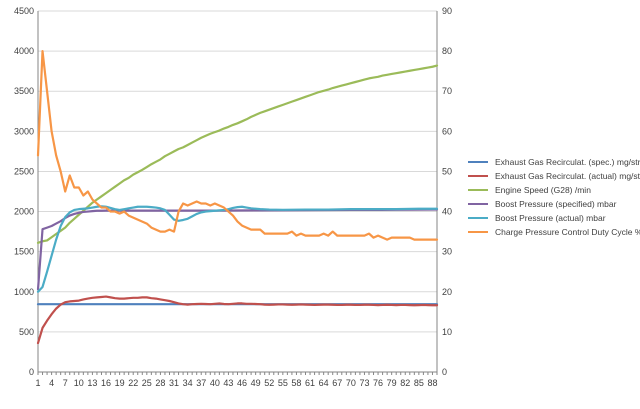  Describe the element at coordinates (133, 383) in the screenshot. I see `x-tick-label: 22` at that location.